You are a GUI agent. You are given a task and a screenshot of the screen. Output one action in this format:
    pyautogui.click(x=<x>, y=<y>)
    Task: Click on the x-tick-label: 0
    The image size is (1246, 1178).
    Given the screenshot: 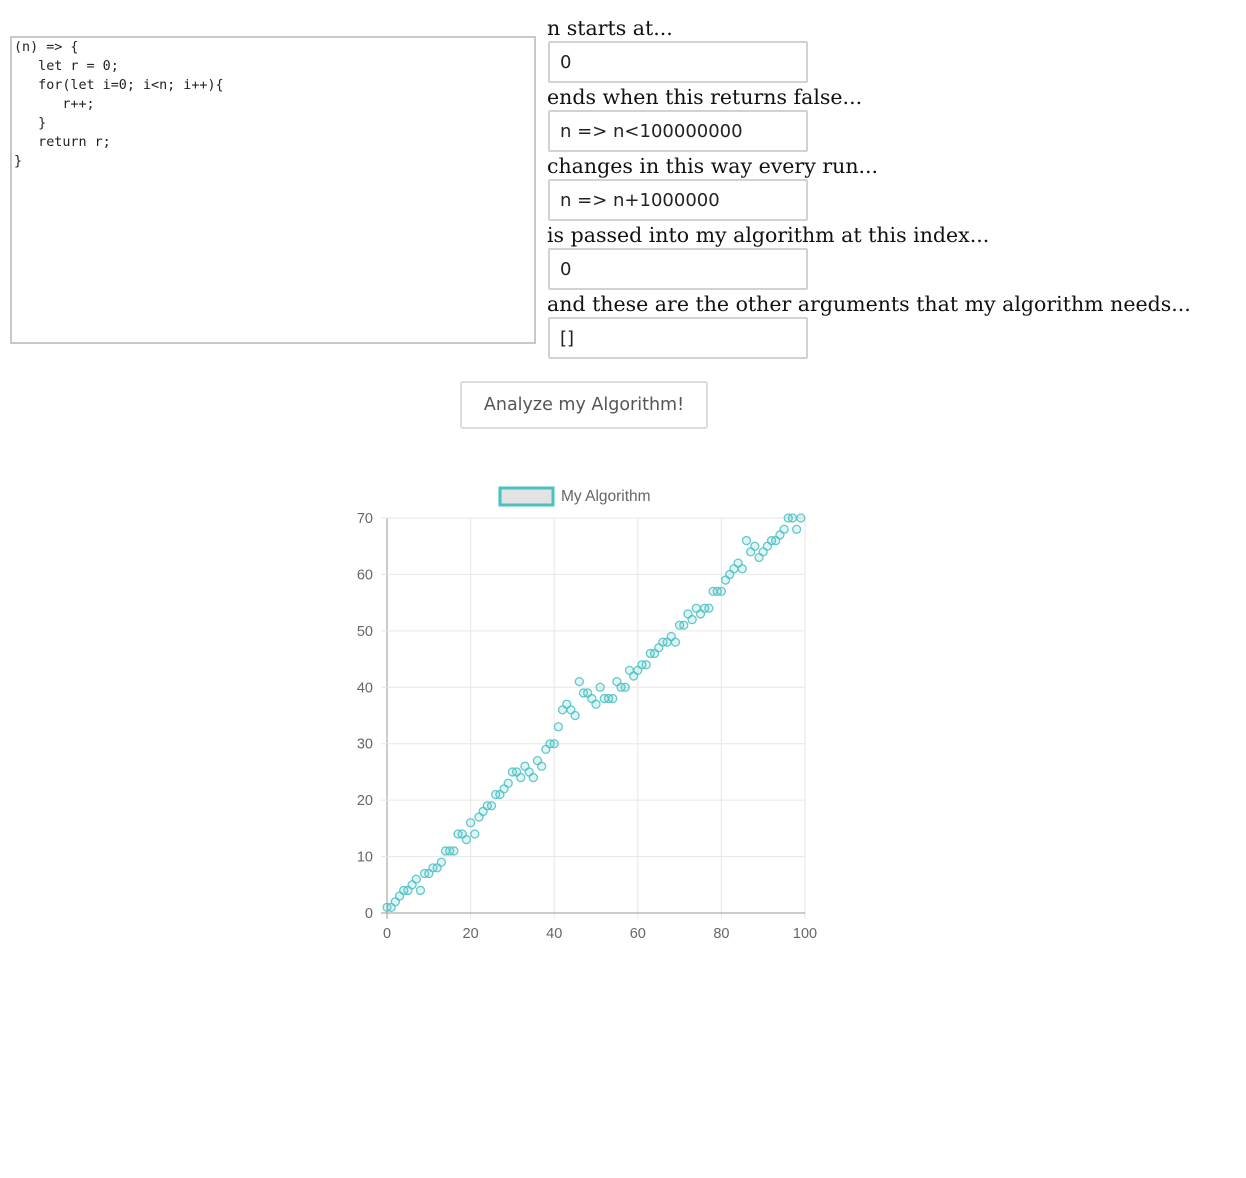 What is the action you would take?
    pyautogui.click(x=387, y=934)
    